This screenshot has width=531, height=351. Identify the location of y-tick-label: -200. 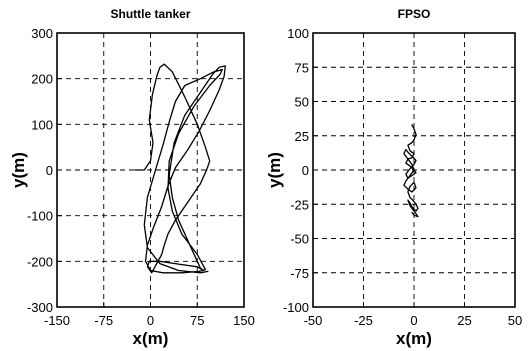
(40, 261).